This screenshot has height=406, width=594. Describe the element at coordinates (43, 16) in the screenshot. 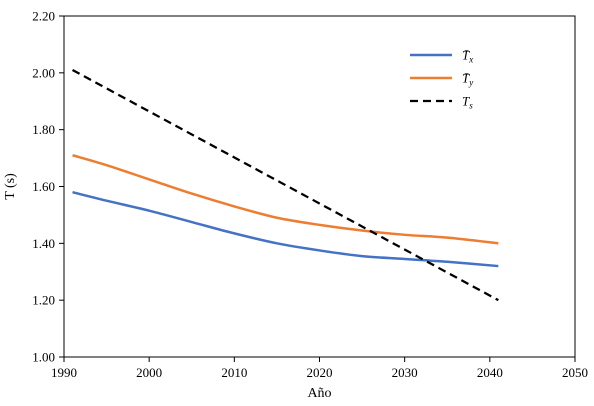

I see `y-tick-label: 2.20` at that location.